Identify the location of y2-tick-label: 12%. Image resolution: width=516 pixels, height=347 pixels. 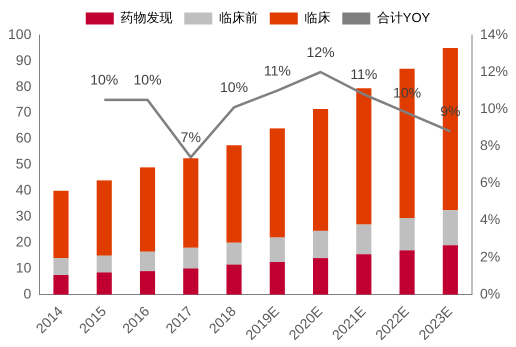
(494, 70).